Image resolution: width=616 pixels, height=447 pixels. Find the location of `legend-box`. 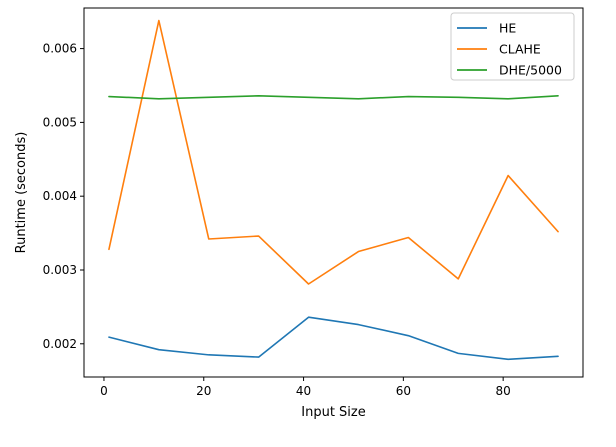

legend-box is located at coordinates (512, 46).